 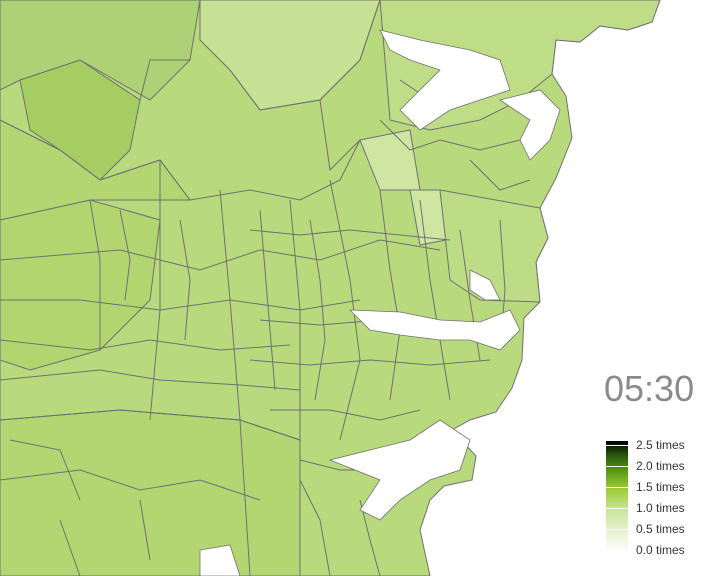 I want to click on legend-label-0-5: 0.5 times, so click(x=660, y=529).